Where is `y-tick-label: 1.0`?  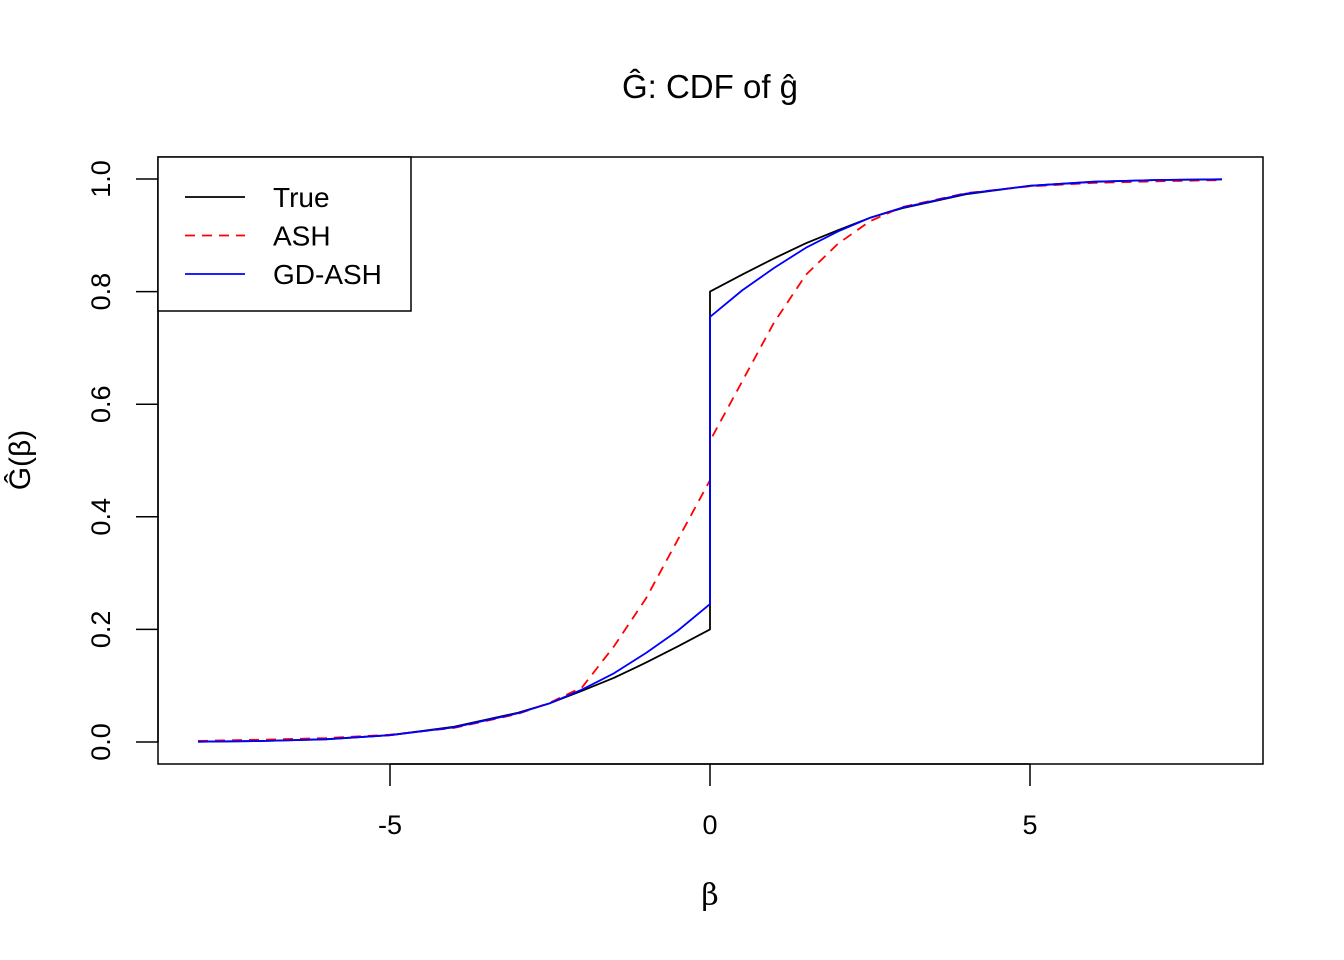 y-tick-label: 1.0 is located at coordinates (101, 179).